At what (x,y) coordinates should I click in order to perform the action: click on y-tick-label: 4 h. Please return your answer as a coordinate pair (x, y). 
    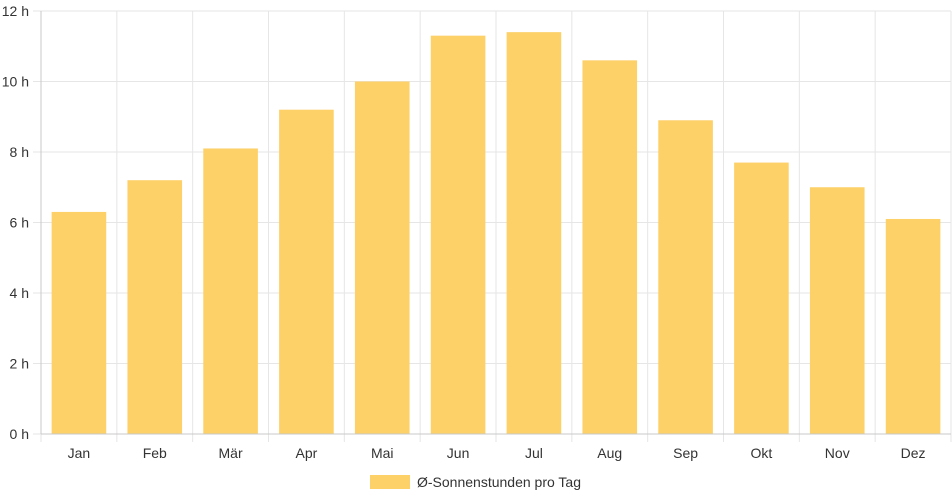
    Looking at the image, I should click on (19, 293).